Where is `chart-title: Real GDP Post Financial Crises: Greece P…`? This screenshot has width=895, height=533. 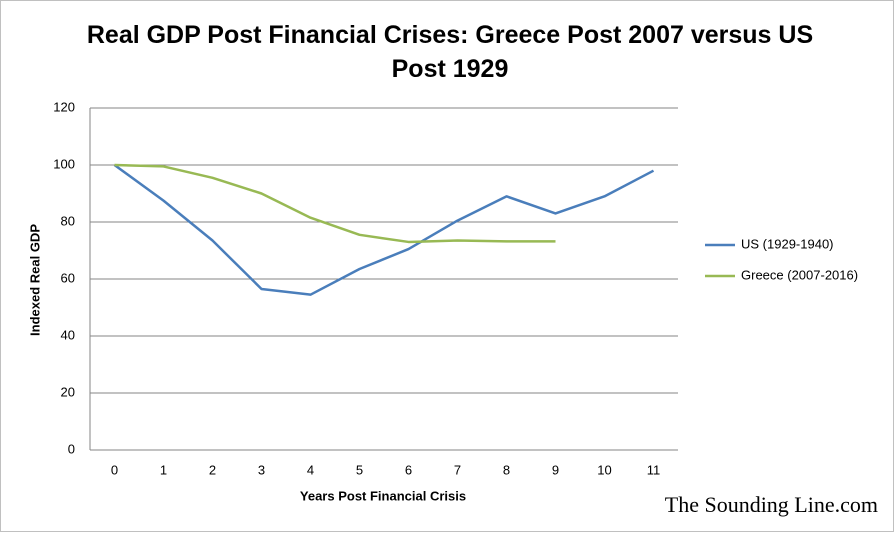
chart-title: Real GDP Post Financial Crises: Greece P… is located at coordinates (450, 52).